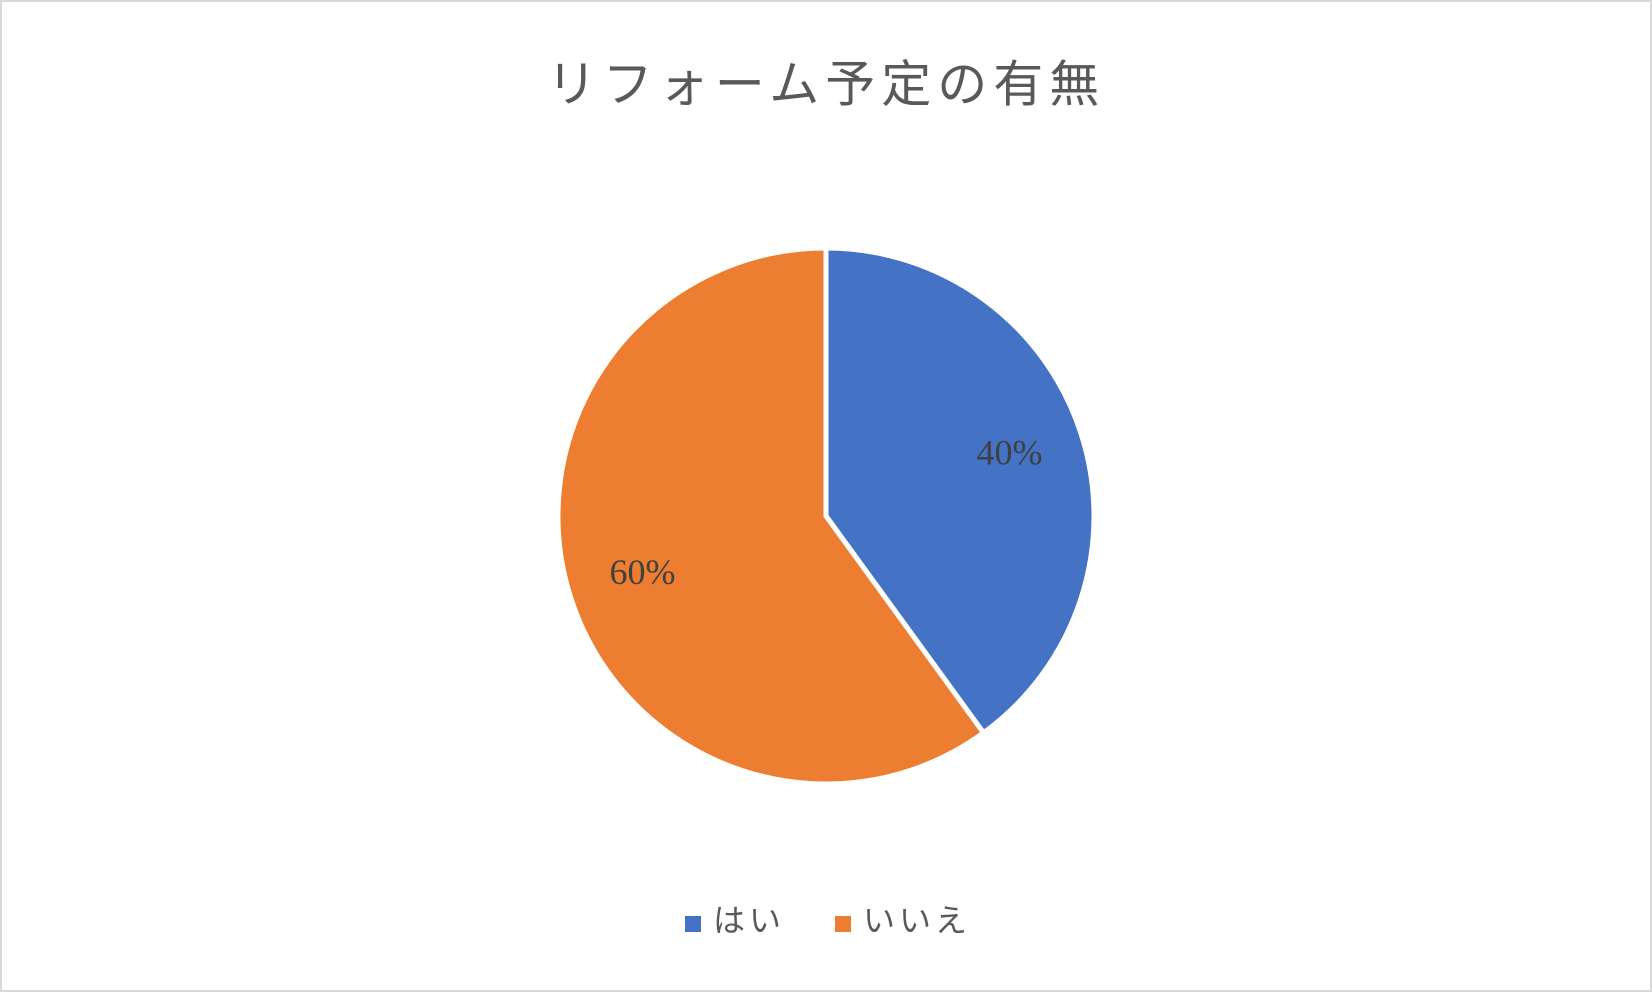 This screenshot has height=992, width=1652. I want to click on data-label: 60%, so click(642, 572).